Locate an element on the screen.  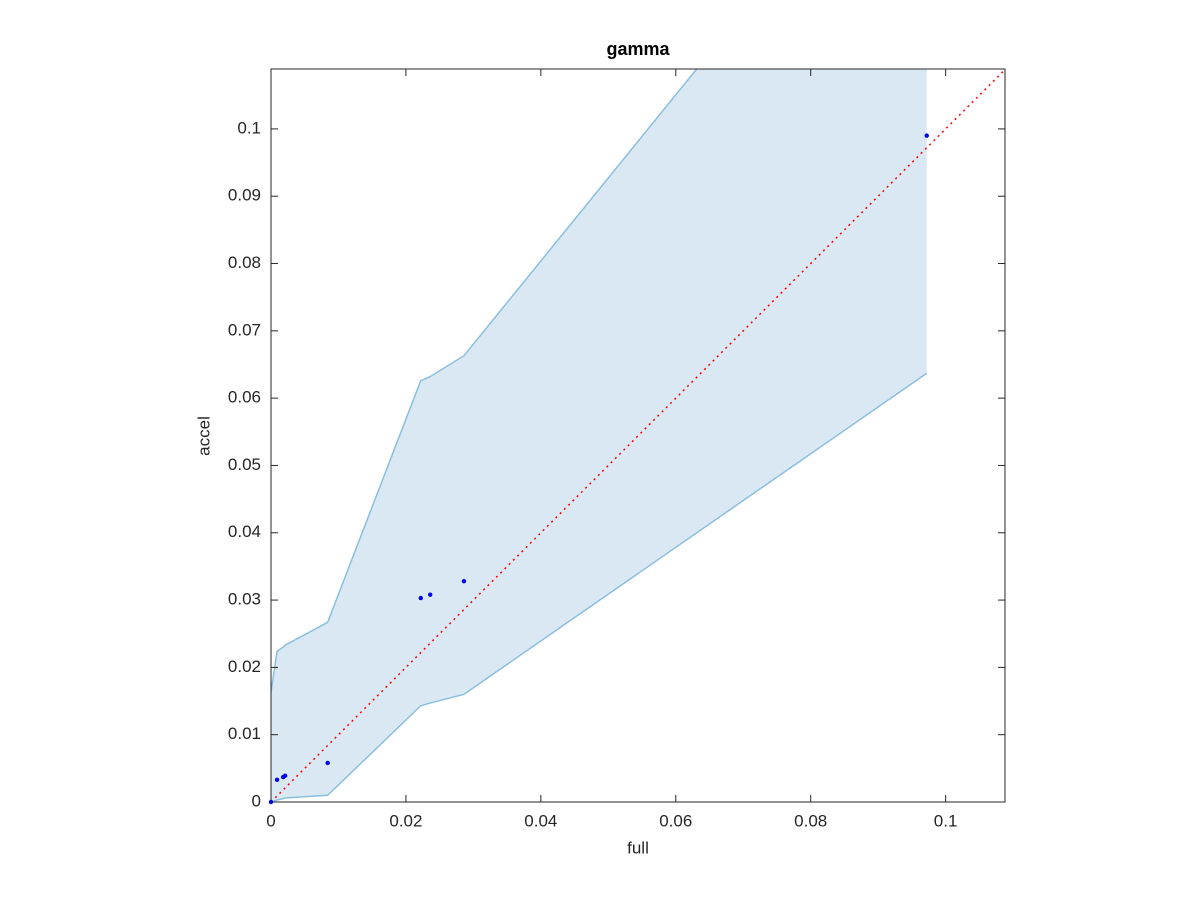
x-tick-label: 0 is located at coordinates (270, 820).